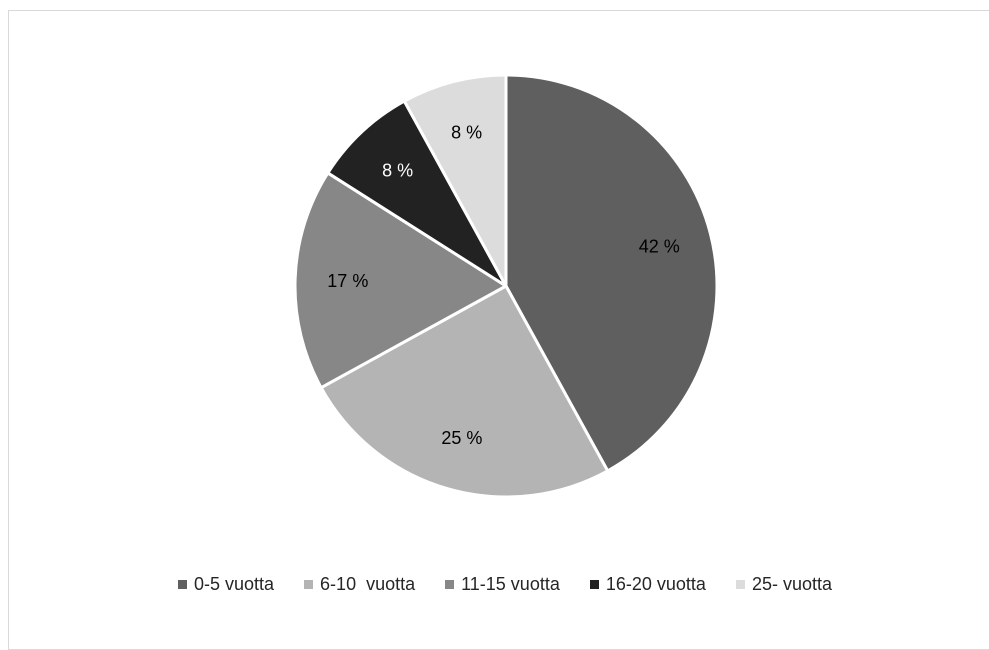 The height and width of the screenshot is (650, 989). I want to click on legend-item-2: 11-15 vuotta, so click(502, 584).